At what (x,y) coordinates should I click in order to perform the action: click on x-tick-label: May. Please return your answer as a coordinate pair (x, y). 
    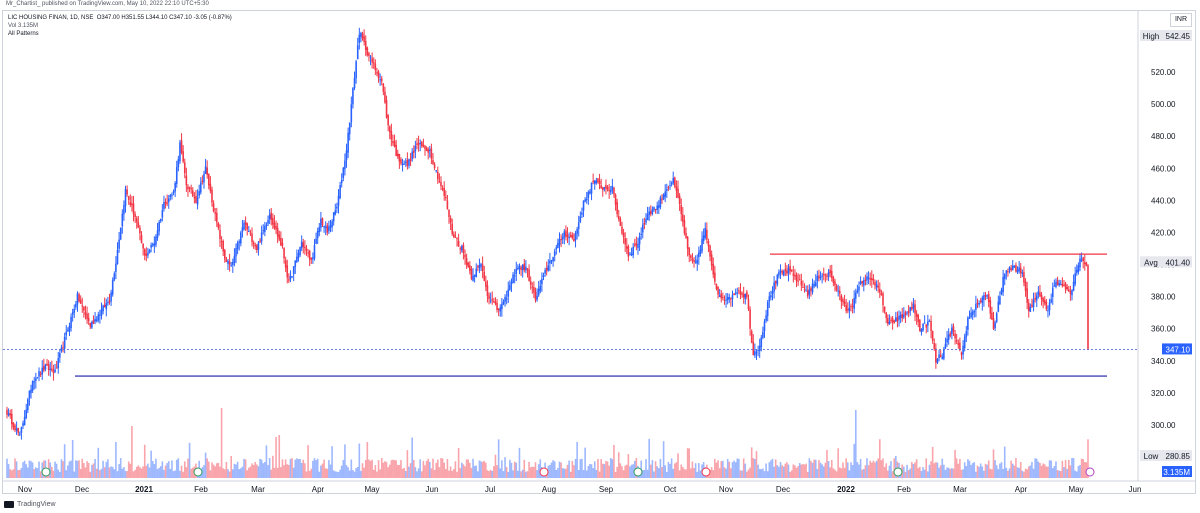
    Looking at the image, I should click on (371, 489).